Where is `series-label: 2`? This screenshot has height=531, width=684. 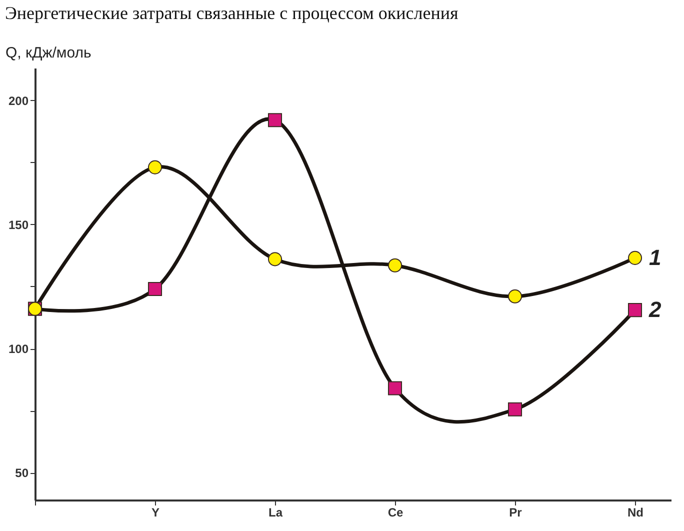 series-label: 2 is located at coordinates (655, 309).